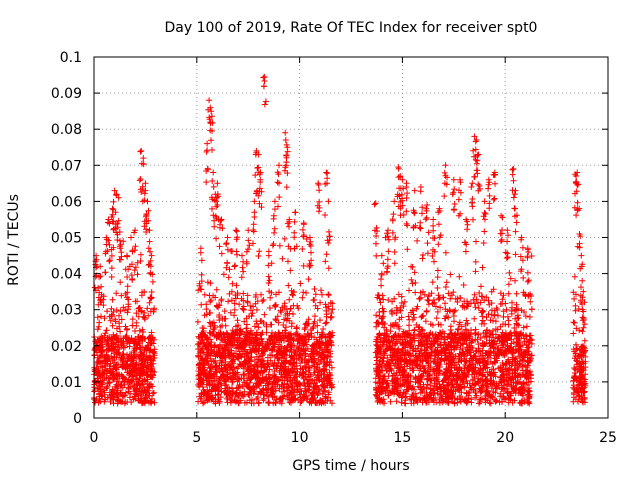  What do you see at coordinates (94, 438) in the screenshot?
I see `x-tick-label: 0` at bounding box center [94, 438].